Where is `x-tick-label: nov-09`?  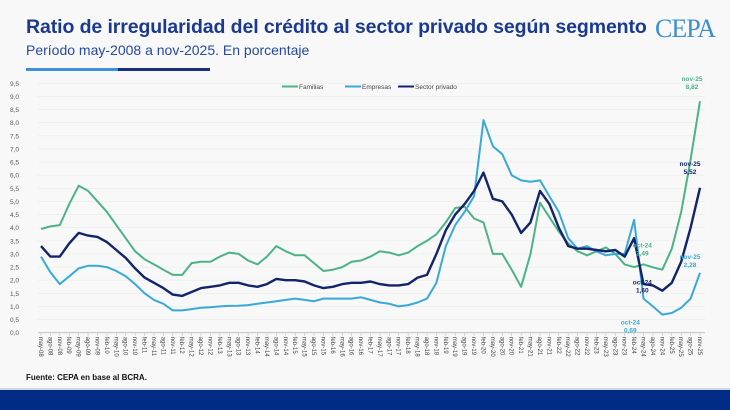
x-tick-label: nov-09 is located at coordinates (96, 346).